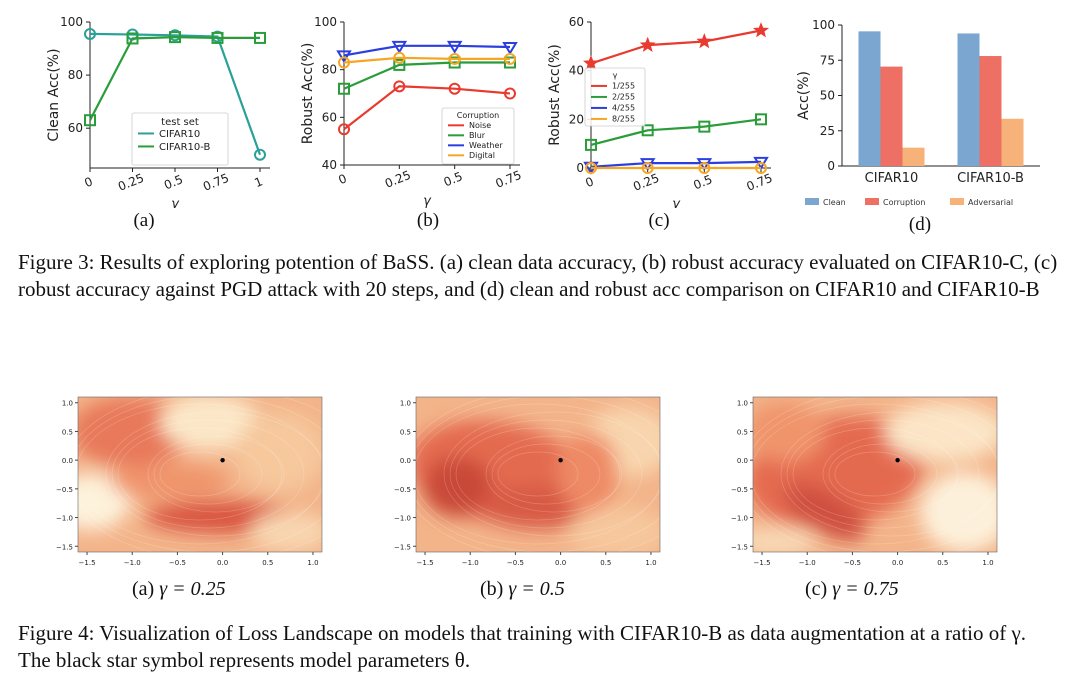 The width and height of the screenshot is (1080, 680). I want to click on landscape-b-equation: γ = 0.5, so click(536, 589).